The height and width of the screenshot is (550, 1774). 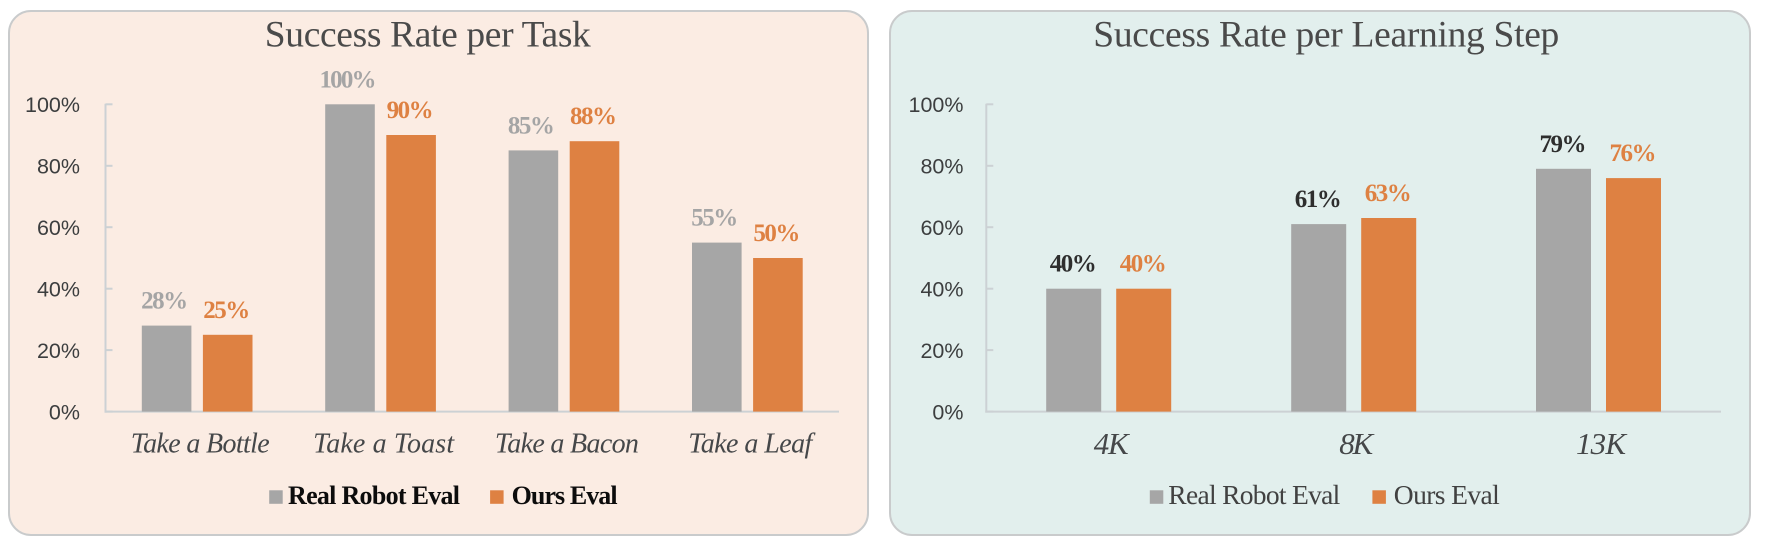 I want to click on svg-text: 85%, so click(x=531, y=125).